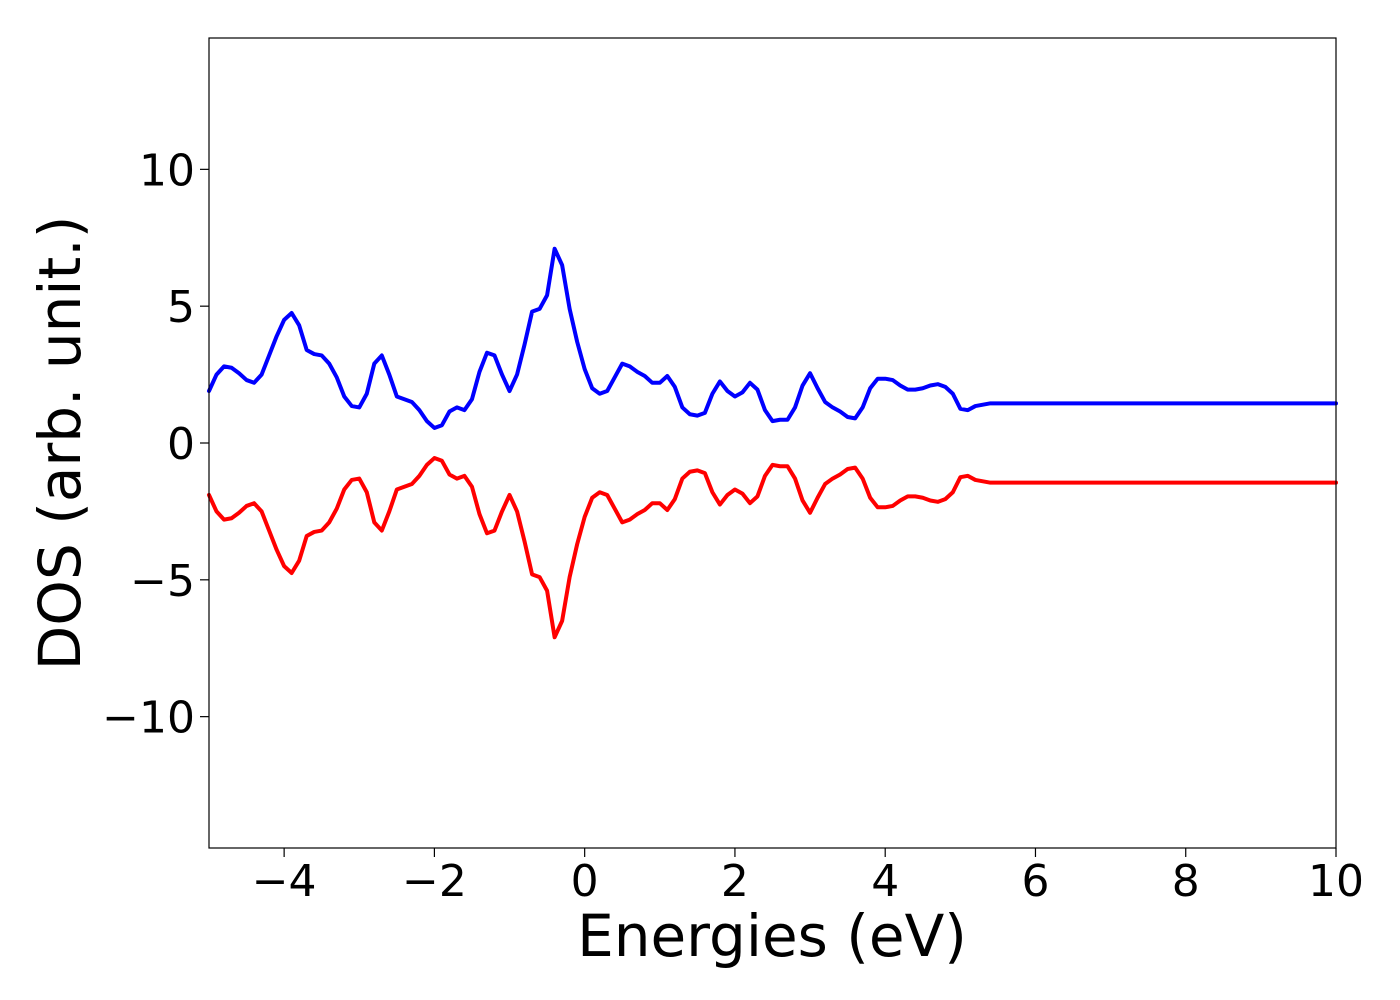 Image resolution: width=1400 pixels, height=1000 pixels. What do you see at coordinates (1336, 881) in the screenshot?
I see `x-tick-label: 10` at bounding box center [1336, 881].